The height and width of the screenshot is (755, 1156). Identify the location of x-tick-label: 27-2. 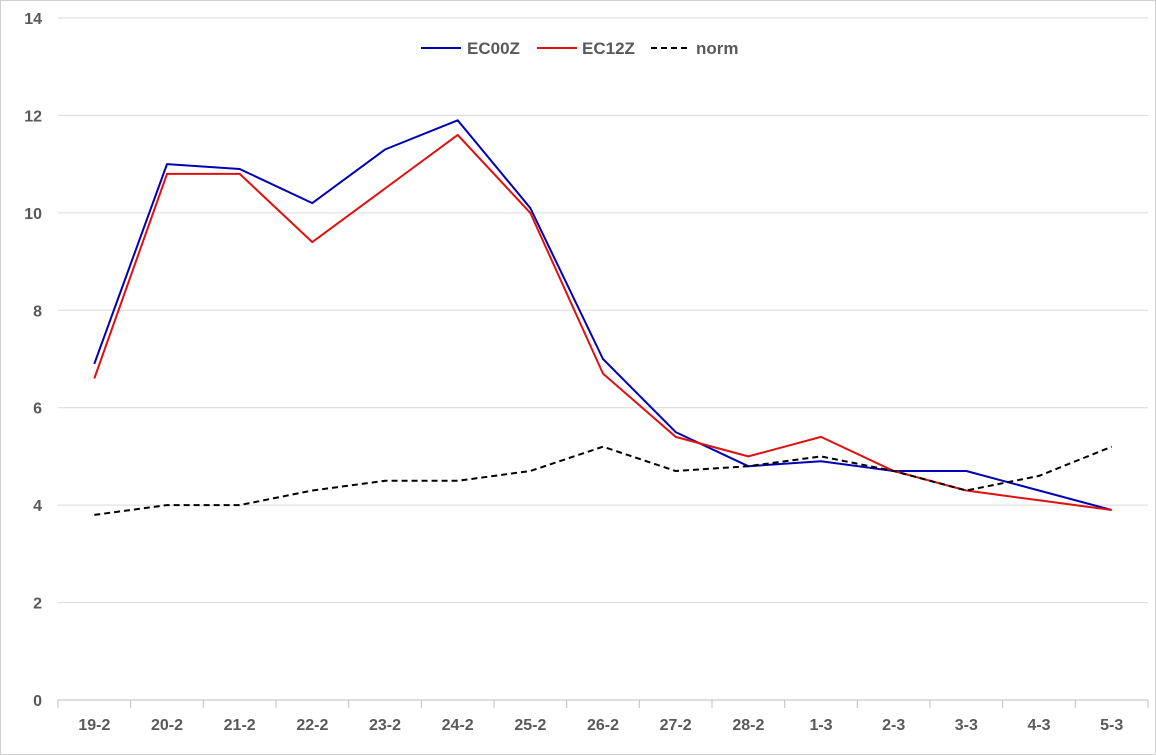
(676, 725).